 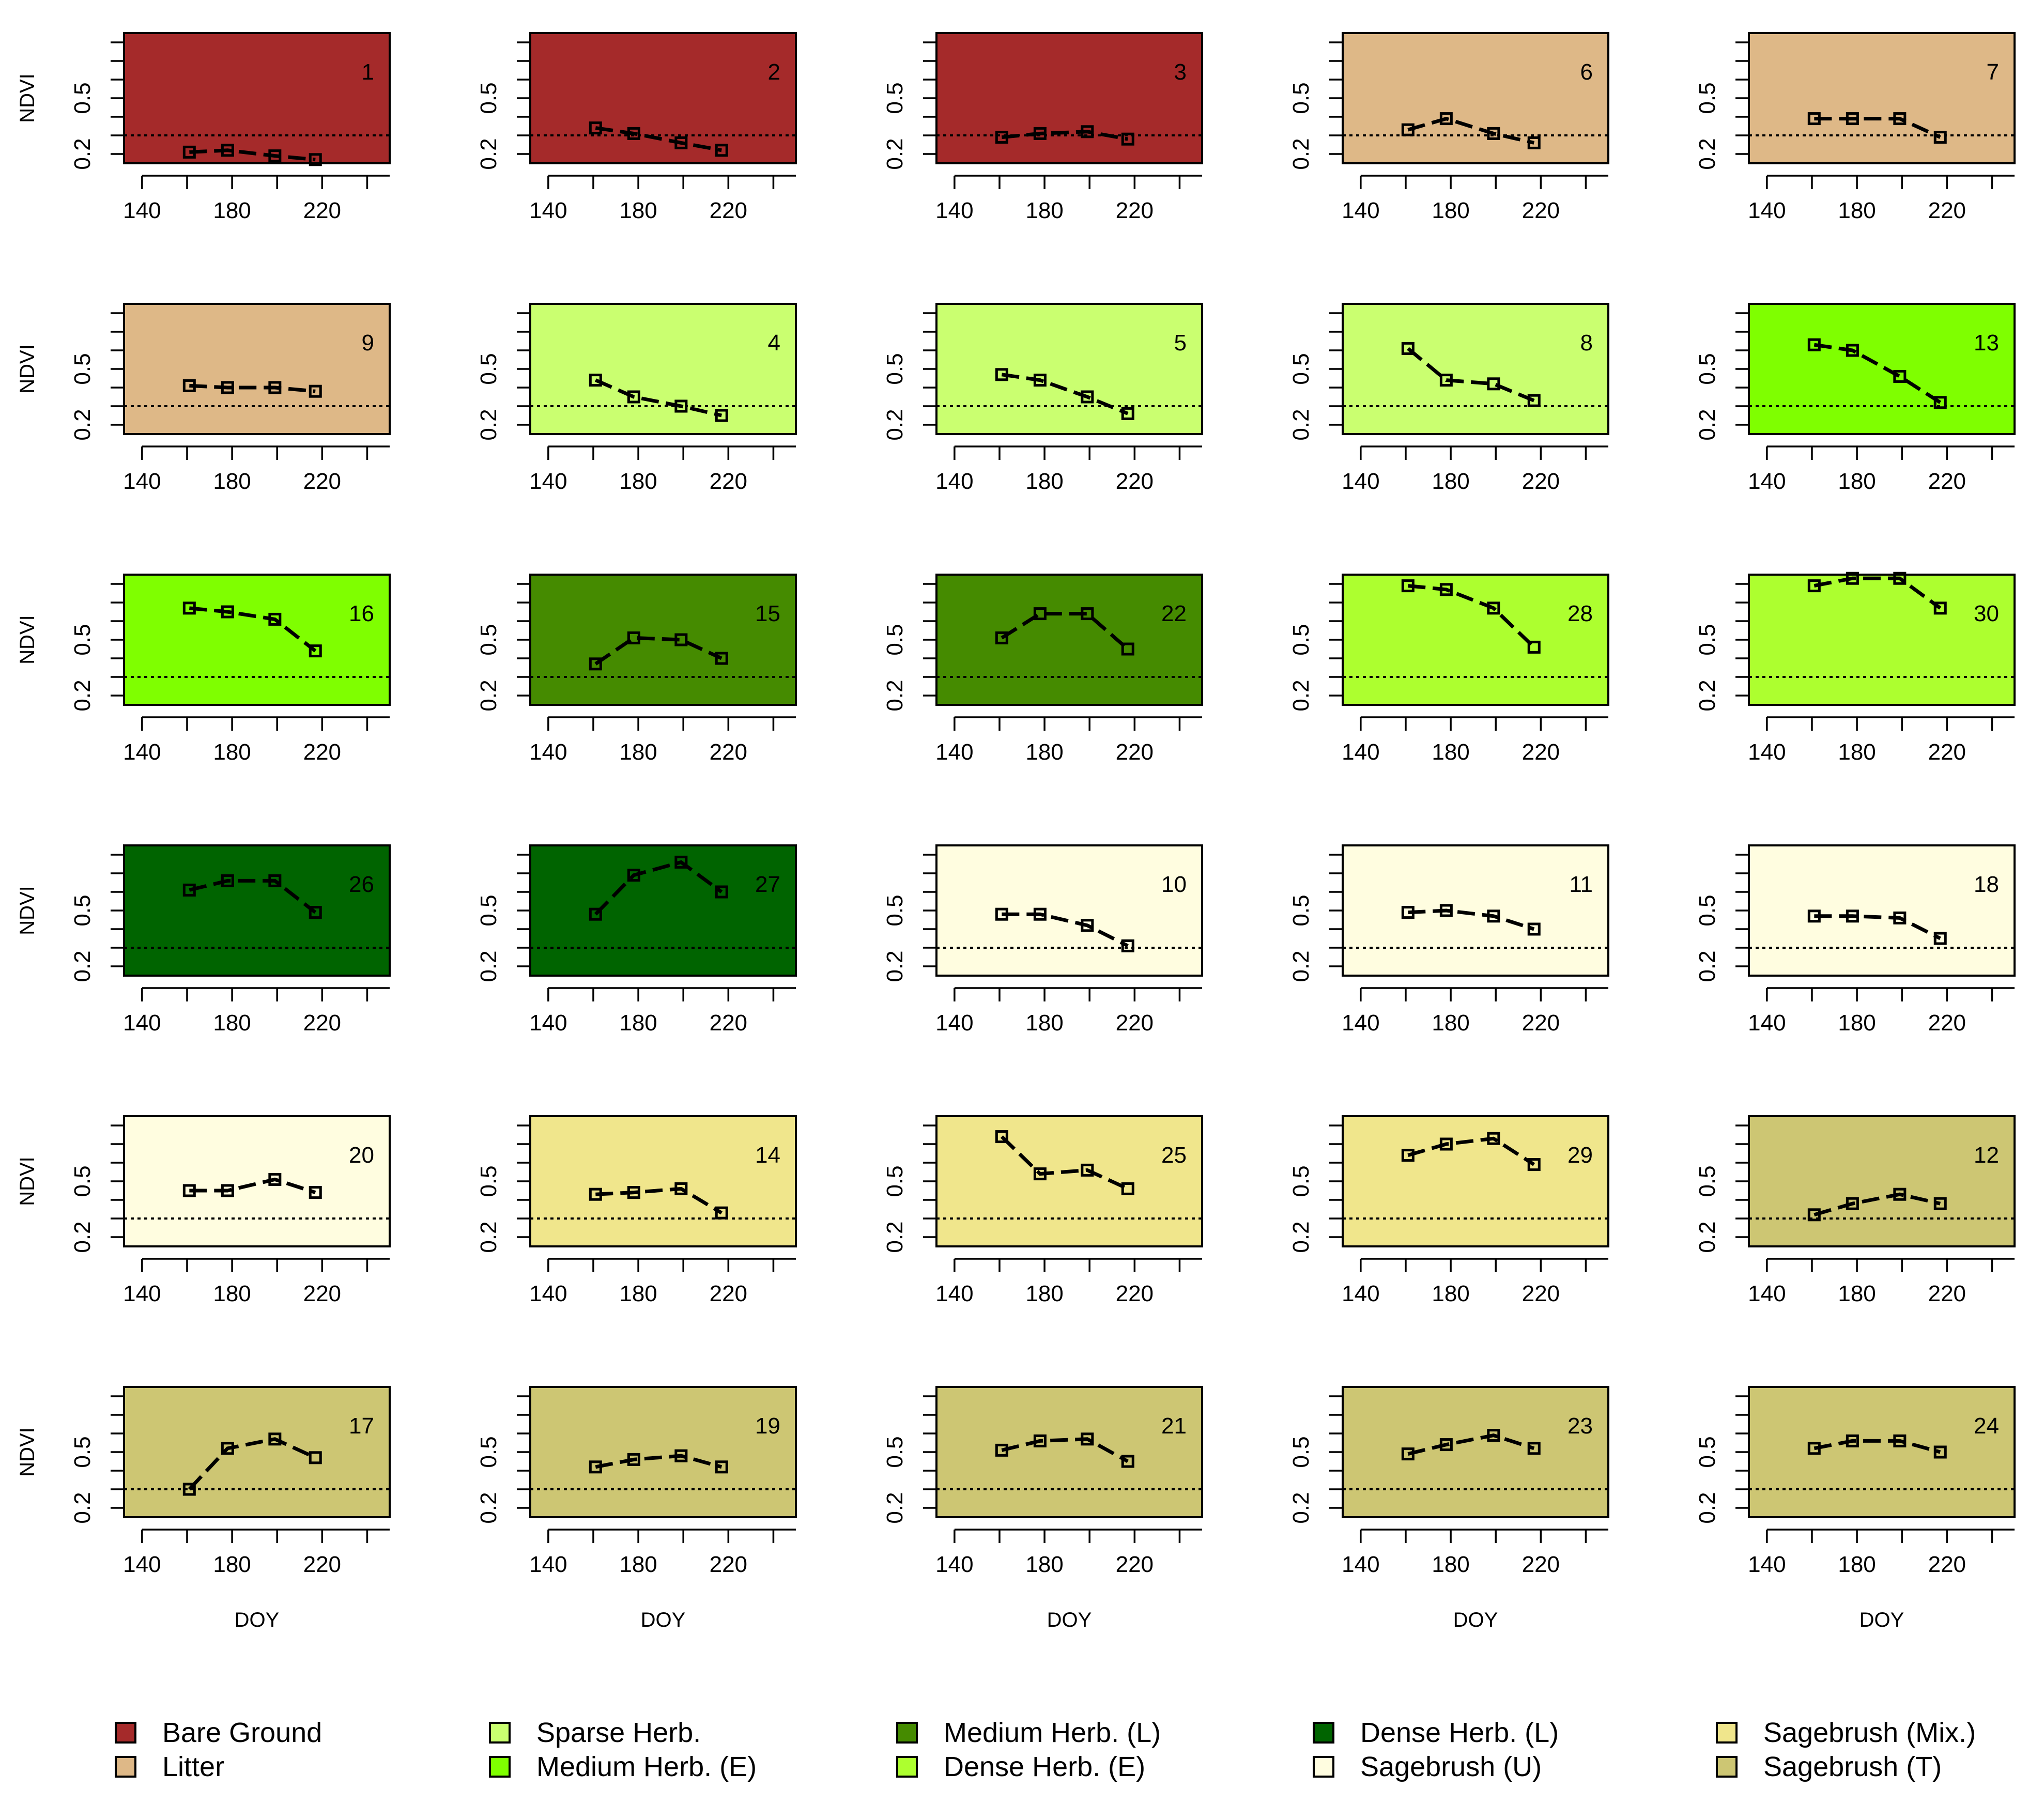 I want to click on panel-id-label: 29, so click(x=1580, y=1155).